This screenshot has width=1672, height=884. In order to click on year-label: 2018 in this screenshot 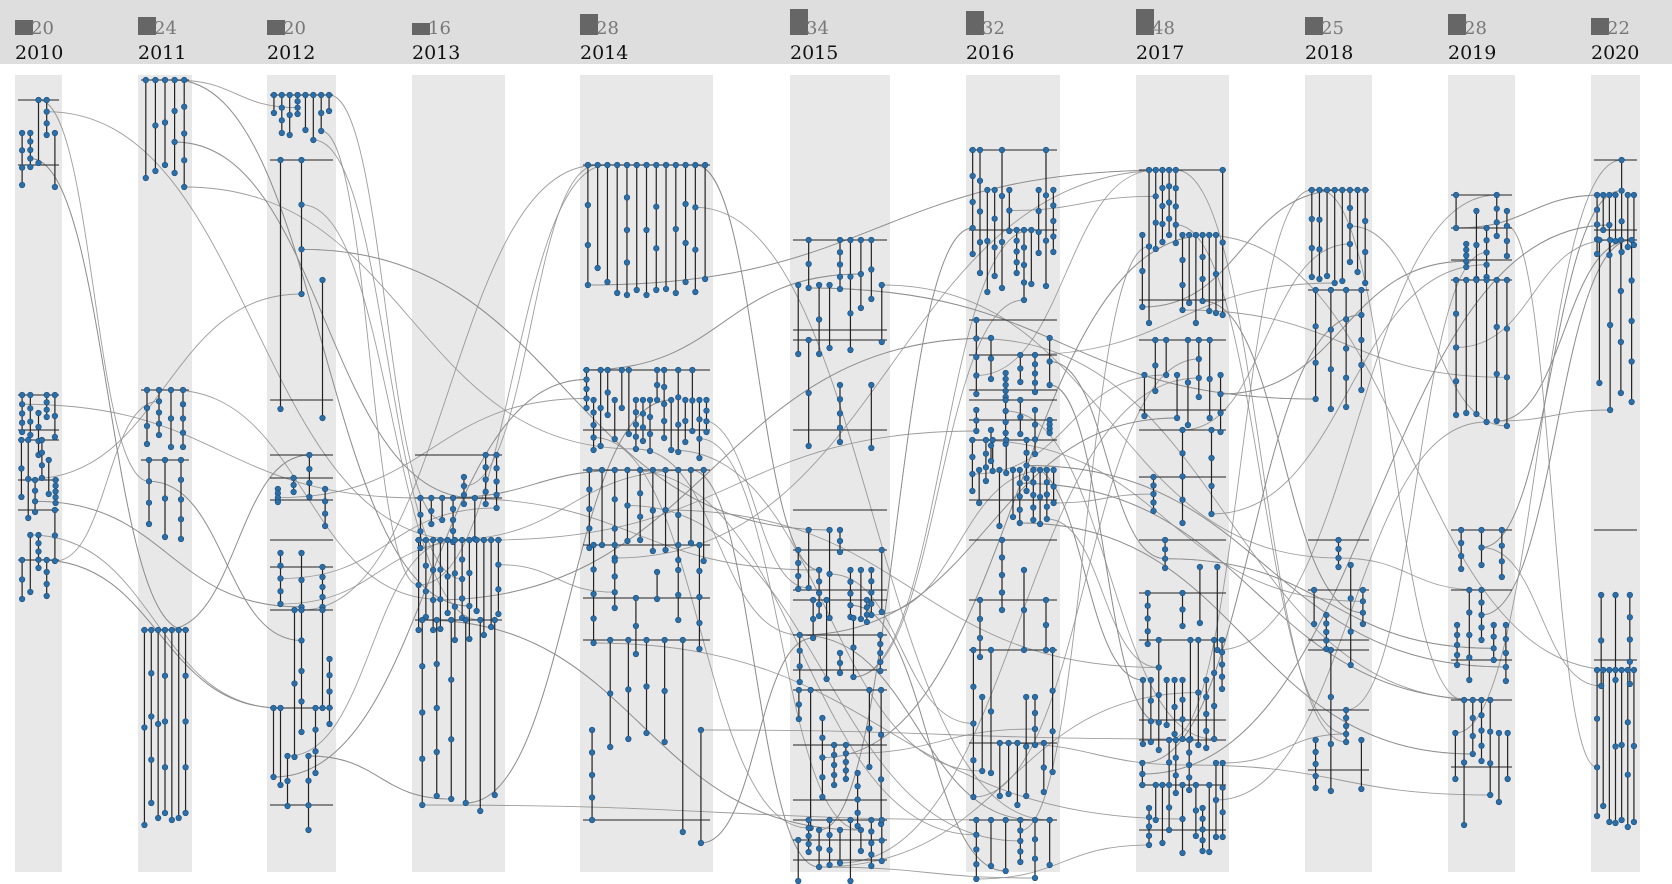, I will do `click(1329, 53)`.